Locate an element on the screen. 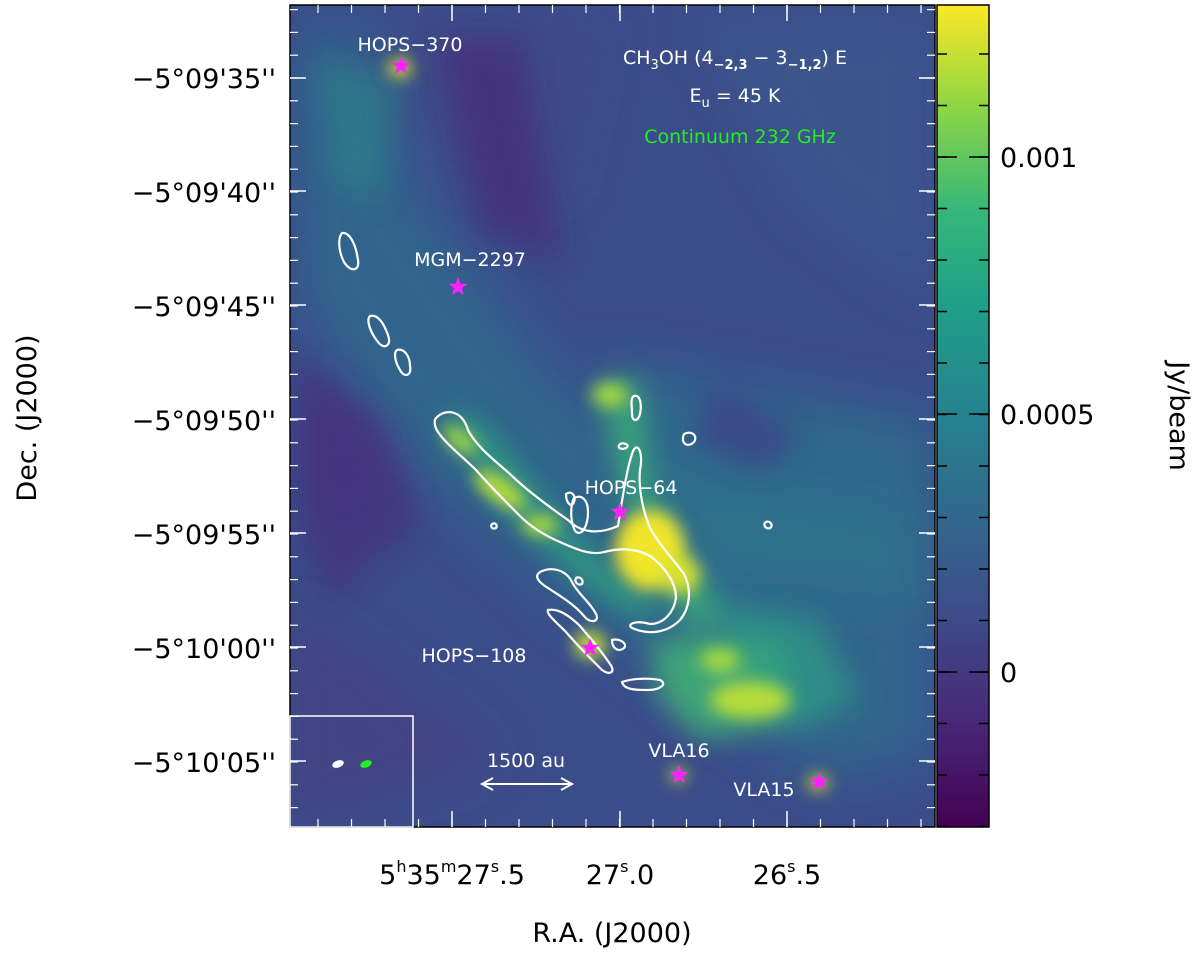 The height and width of the screenshot is (953, 1200). beam-inset is located at coordinates (351, 771).